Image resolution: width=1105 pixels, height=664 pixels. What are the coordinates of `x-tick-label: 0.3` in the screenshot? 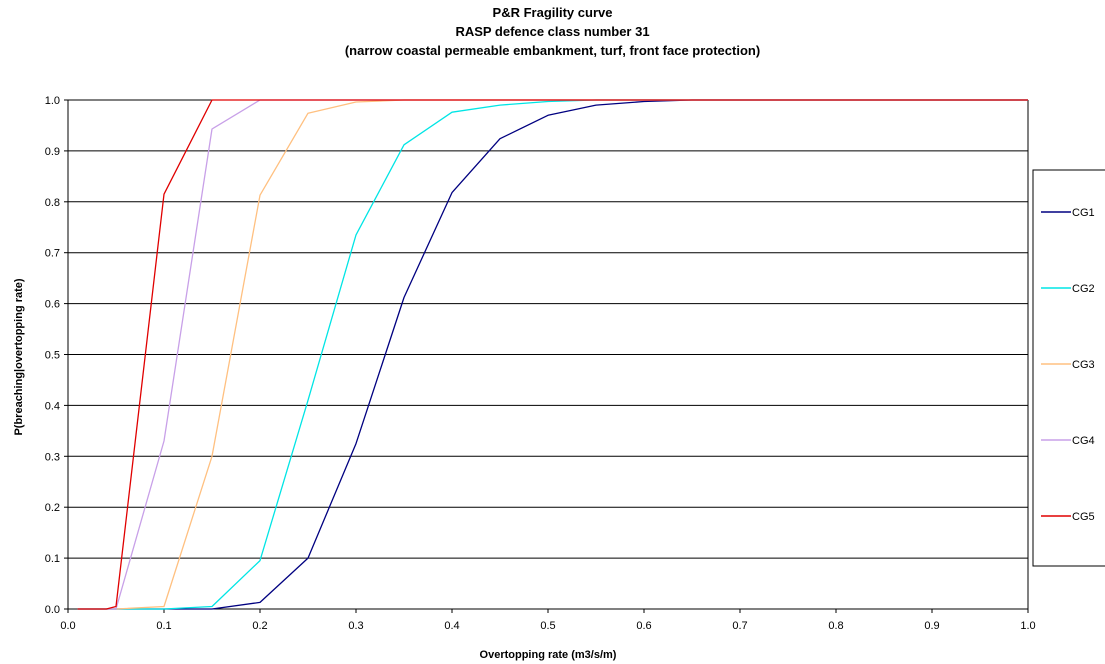 It's located at (355, 626).